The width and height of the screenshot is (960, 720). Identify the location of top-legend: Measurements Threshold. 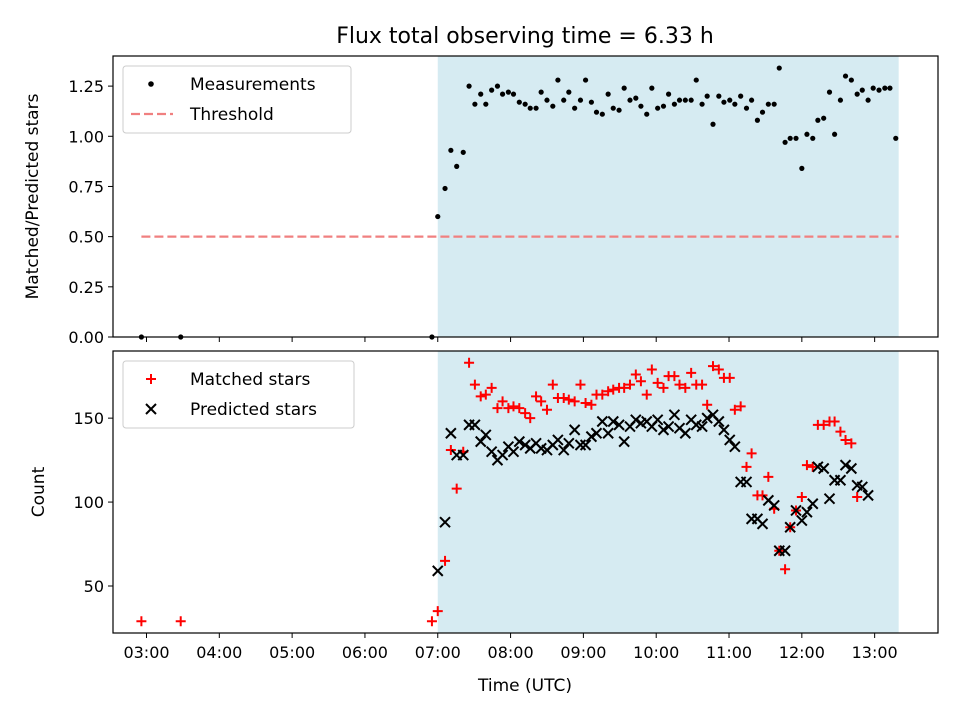
(237, 99).